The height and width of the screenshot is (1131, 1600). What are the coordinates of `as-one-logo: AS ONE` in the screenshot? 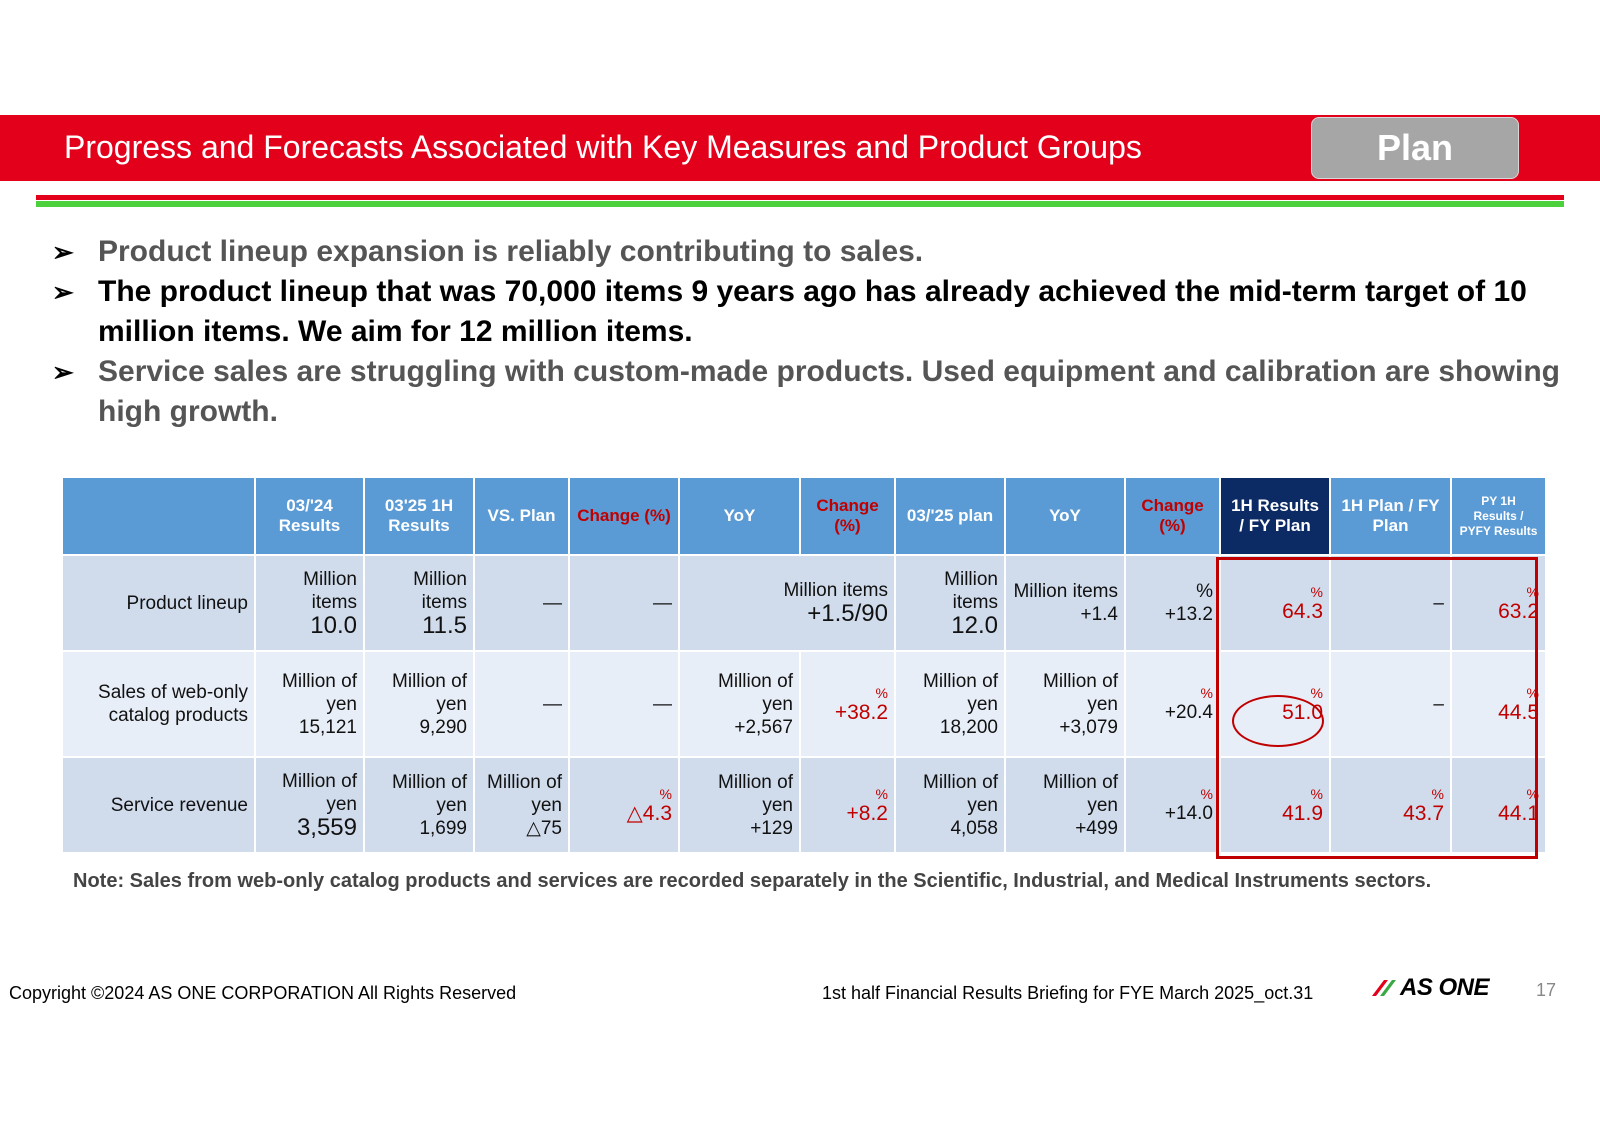 It's located at (1445, 989).